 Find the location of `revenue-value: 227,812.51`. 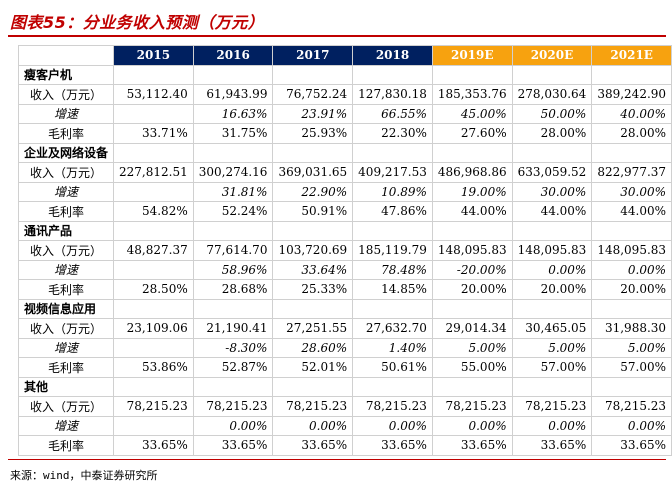

revenue-value: 227,812.51 is located at coordinates (153, 172).